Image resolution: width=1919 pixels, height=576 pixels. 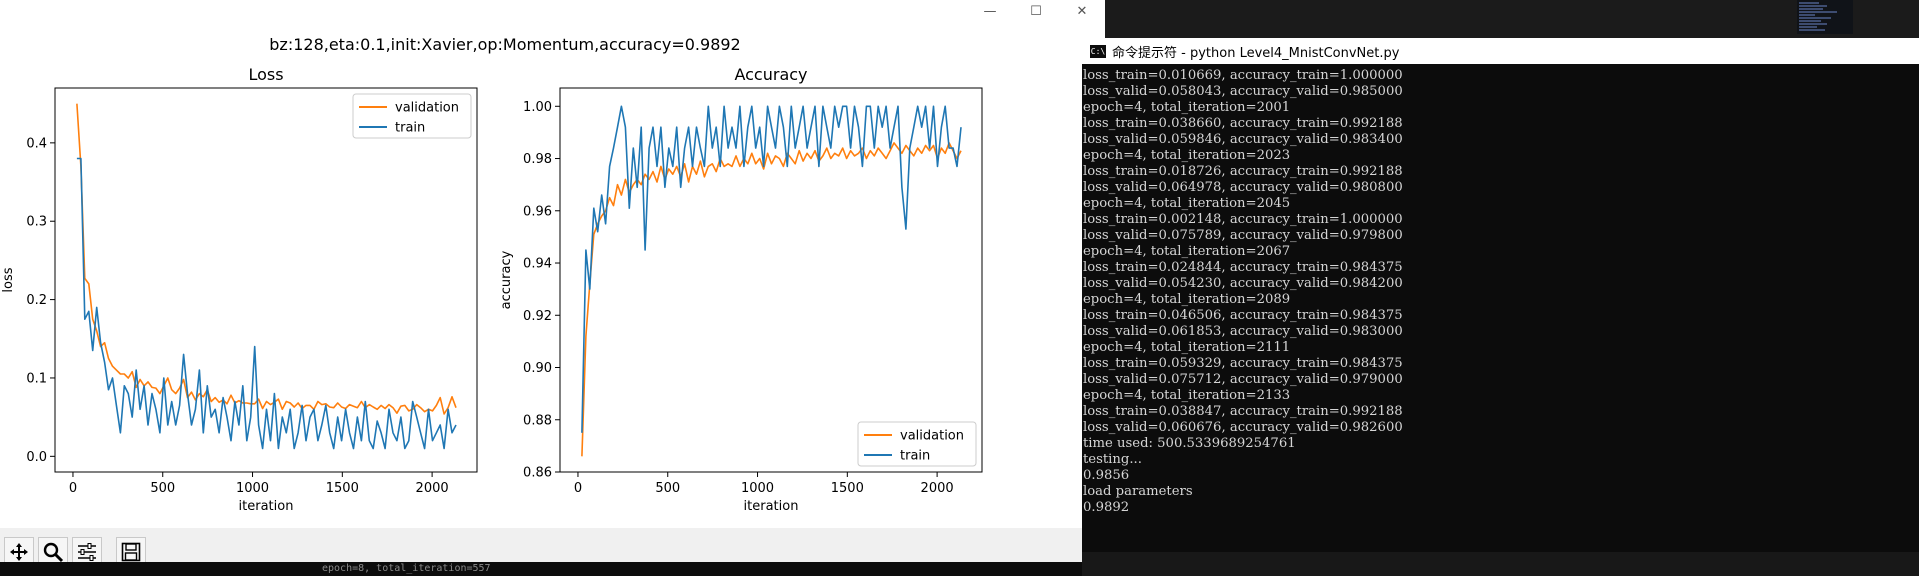 What do you see at coordinates (1187, 347) in the screenshot?
I see `console-line: epoch=4, total_iteration=2111` at bounding box center [1187, 347].